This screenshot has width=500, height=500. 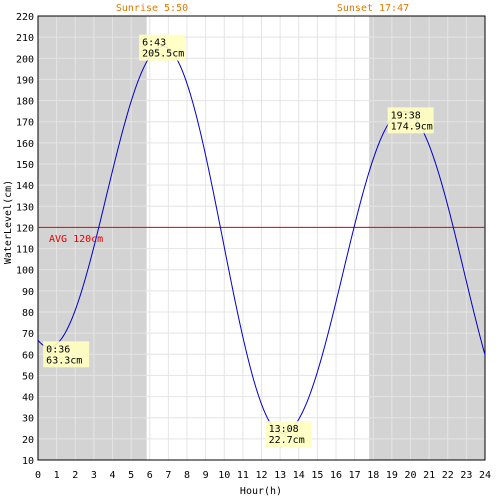 I want to click on x-tick-label: 10, so click(x=224, y=475).